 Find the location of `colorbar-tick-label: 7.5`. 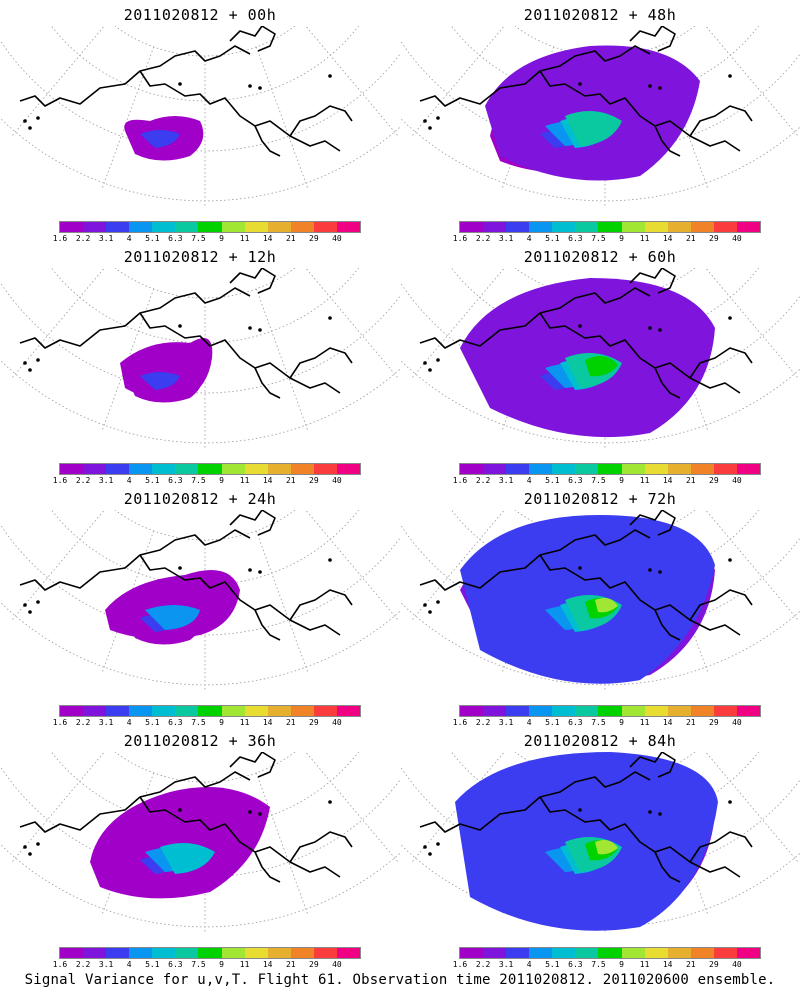

colorbar-tick-label: 7.5 is located at coordinates (198, 238).